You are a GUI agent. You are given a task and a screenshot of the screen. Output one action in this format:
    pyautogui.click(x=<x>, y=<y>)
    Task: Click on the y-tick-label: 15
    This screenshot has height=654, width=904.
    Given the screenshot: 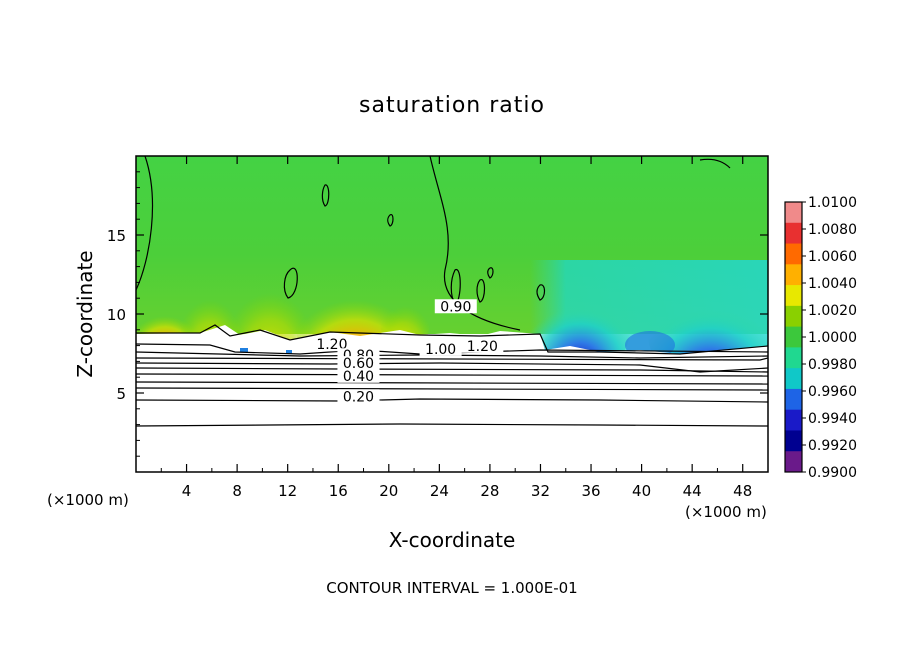 What is the action you would take?
    pyautogui.click(x=116, y=236)
    